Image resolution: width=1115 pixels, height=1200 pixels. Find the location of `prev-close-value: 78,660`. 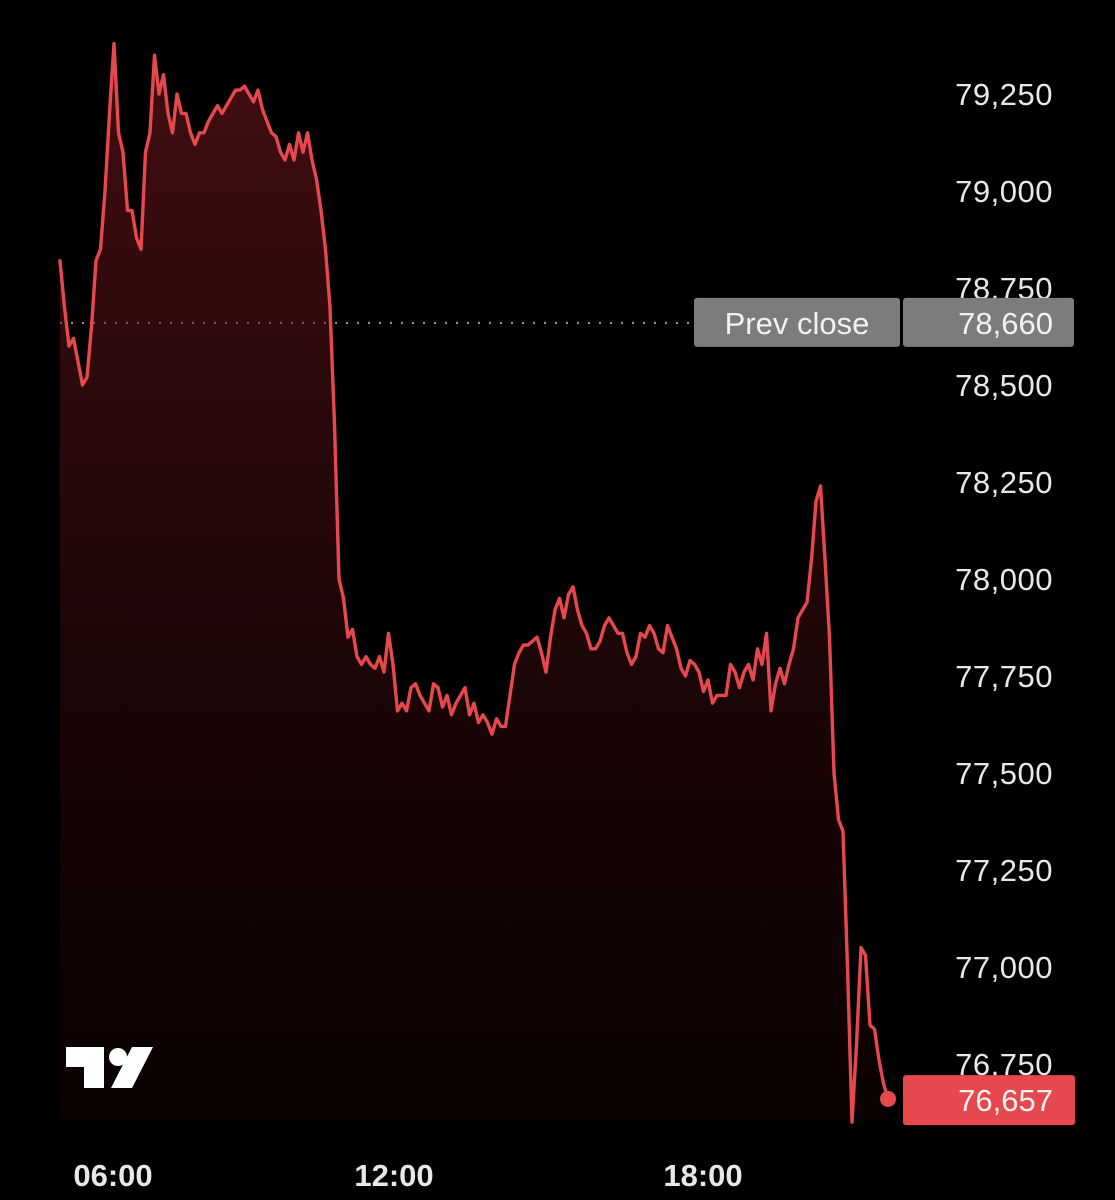

prev-close-value: 78,660 is located at coordinates (1005, 323).